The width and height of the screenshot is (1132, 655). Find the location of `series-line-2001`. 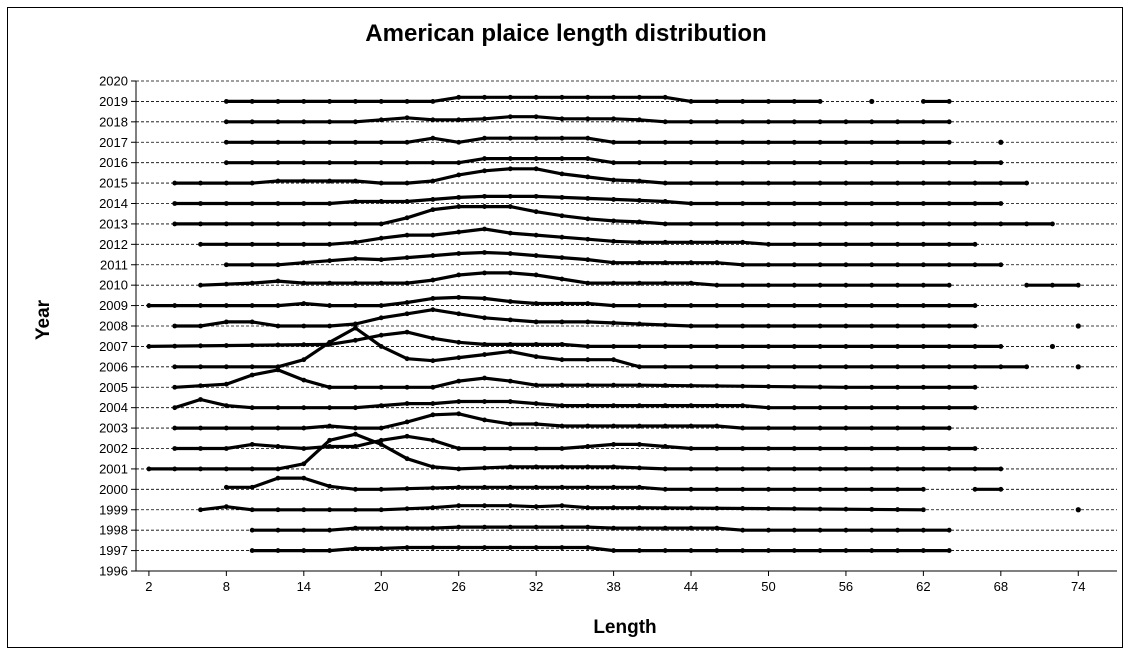

series-line-2001 is located at coordinates (574, 451).